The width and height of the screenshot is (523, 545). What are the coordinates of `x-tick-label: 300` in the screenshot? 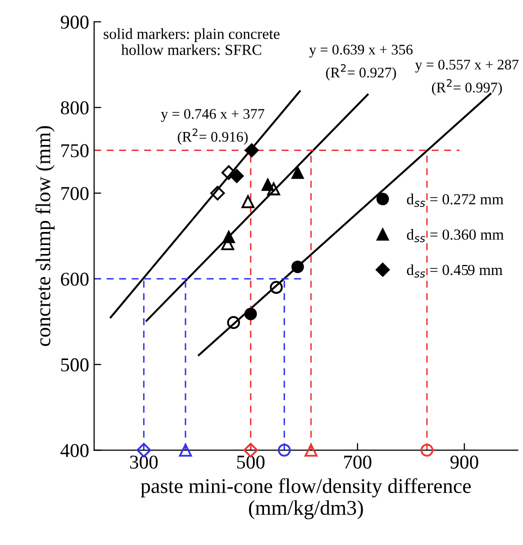 It's located at (144, 462).